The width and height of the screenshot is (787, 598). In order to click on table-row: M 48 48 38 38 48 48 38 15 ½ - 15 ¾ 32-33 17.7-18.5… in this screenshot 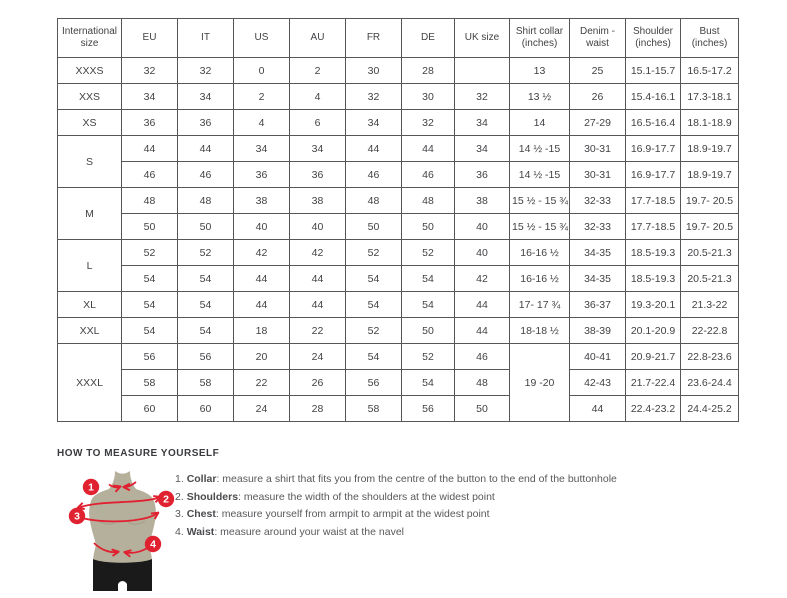, I will do `click(398, 213)`.